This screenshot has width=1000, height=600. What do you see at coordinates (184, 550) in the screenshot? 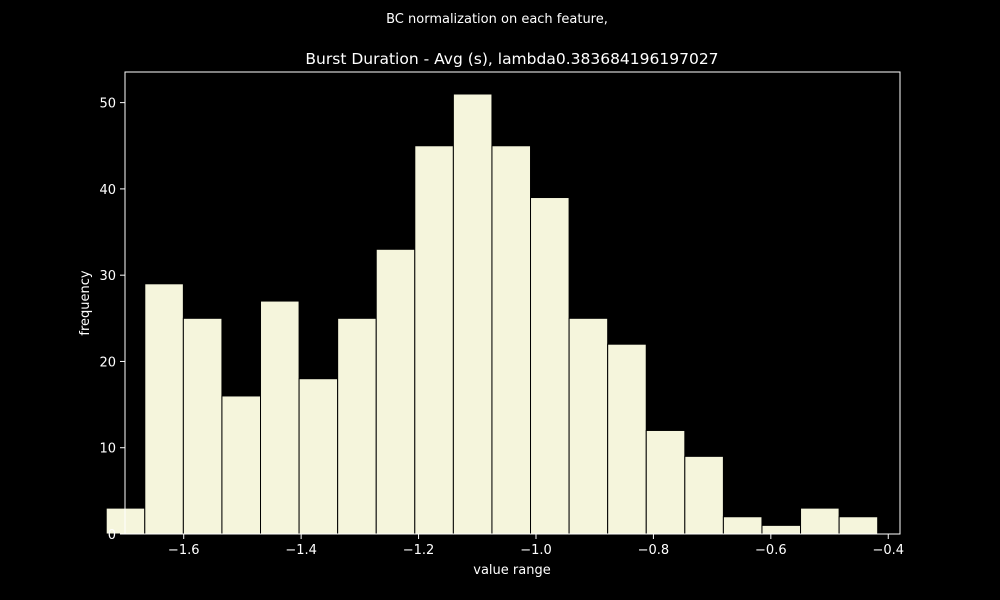
I see `x-tick-label: −1.6` at bounding box center [184, 550].